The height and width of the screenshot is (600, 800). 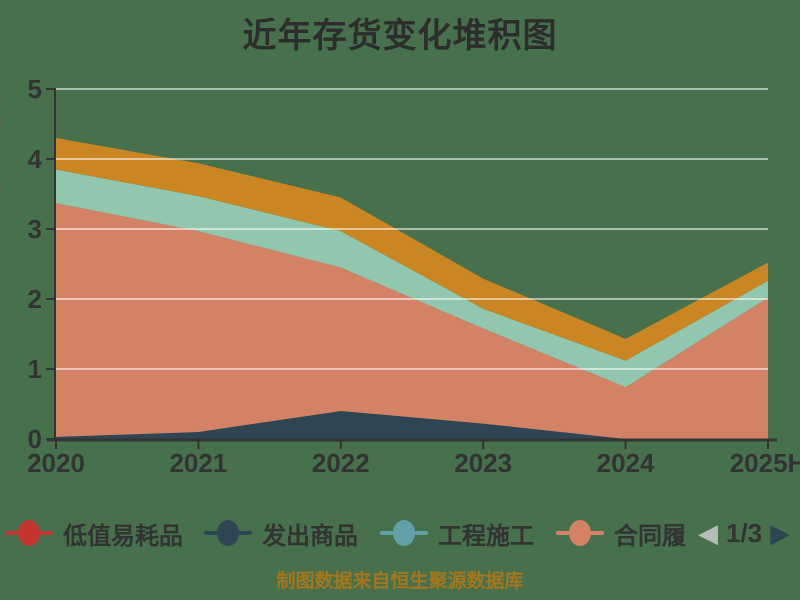 What do you see at coordinates (626, 463) in the screenshot?
I see `x-tick-label: 2024` at bounding box center [626, 463].